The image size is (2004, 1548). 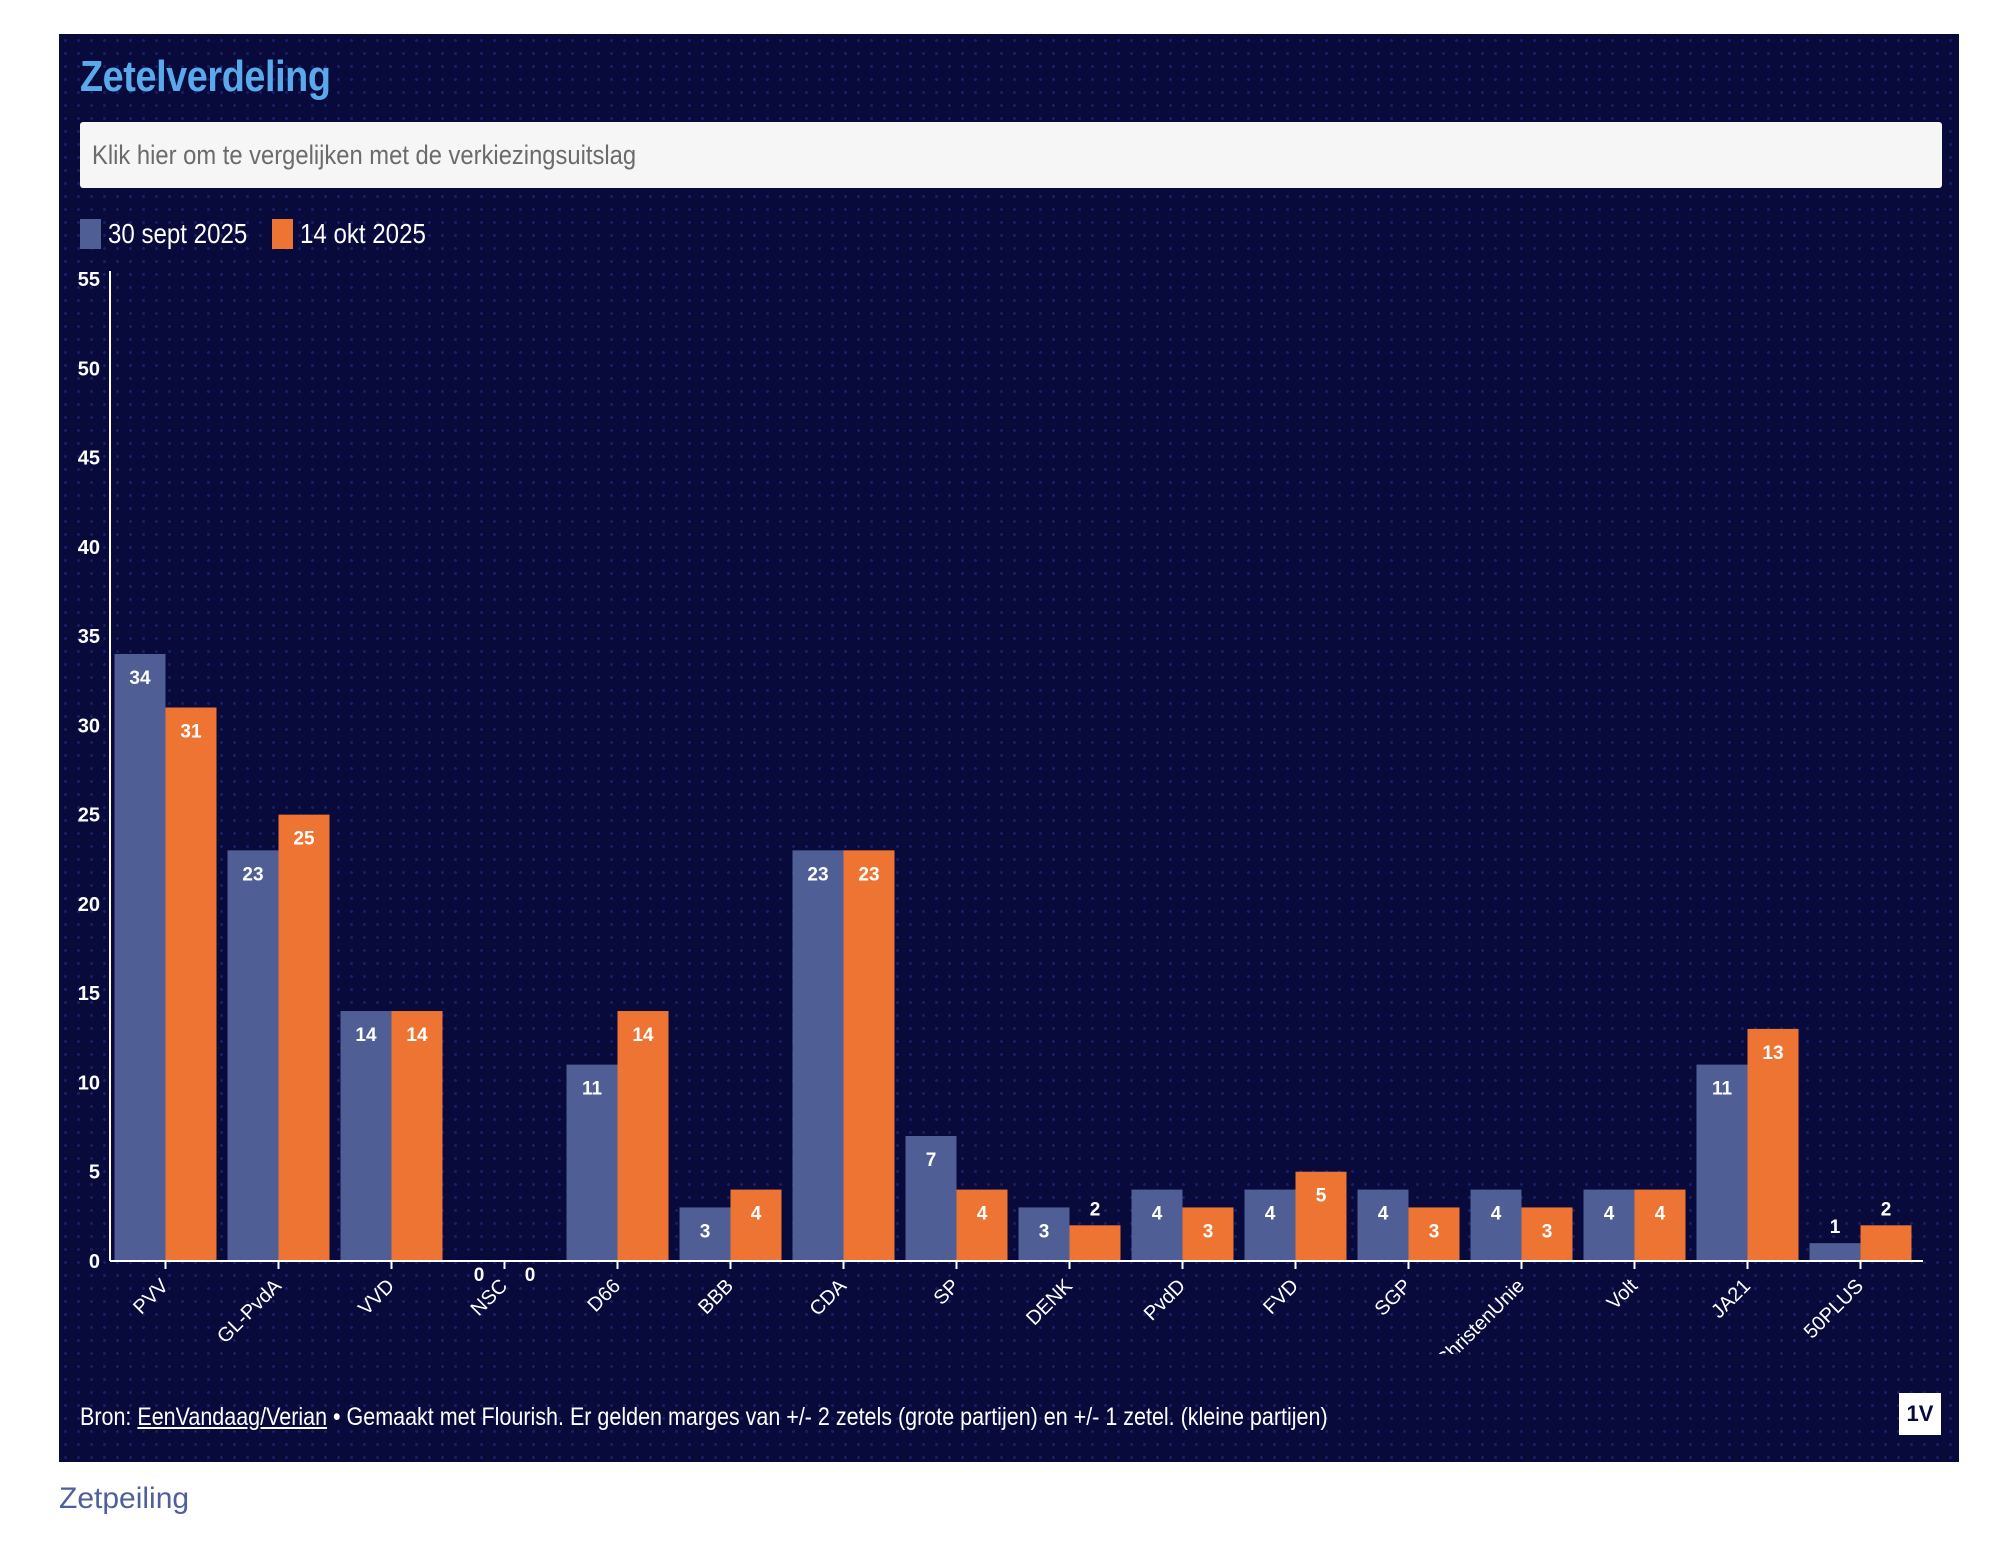 What do you see at coordinates (1835, 1227) in the screenshot?
I see `bar-value-label: 1` at bounding box center [1835, 1227].